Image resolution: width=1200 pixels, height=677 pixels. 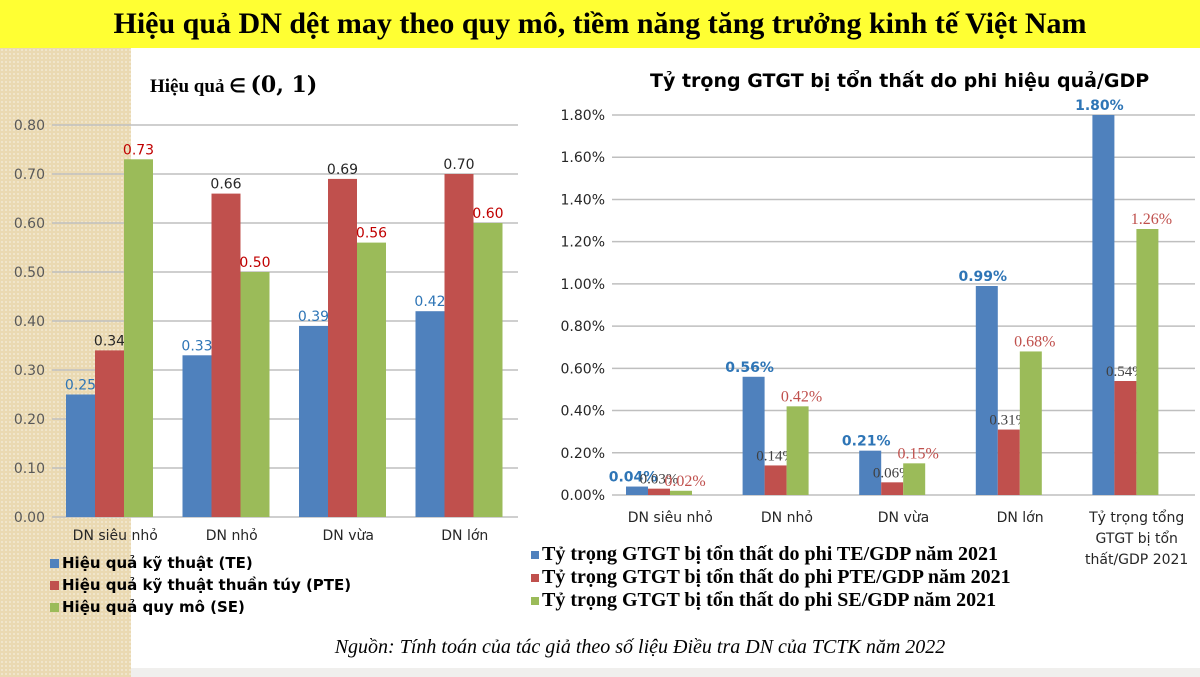 I want to click on bar-value-label: 0.68%, so click(x=1034, y=341).